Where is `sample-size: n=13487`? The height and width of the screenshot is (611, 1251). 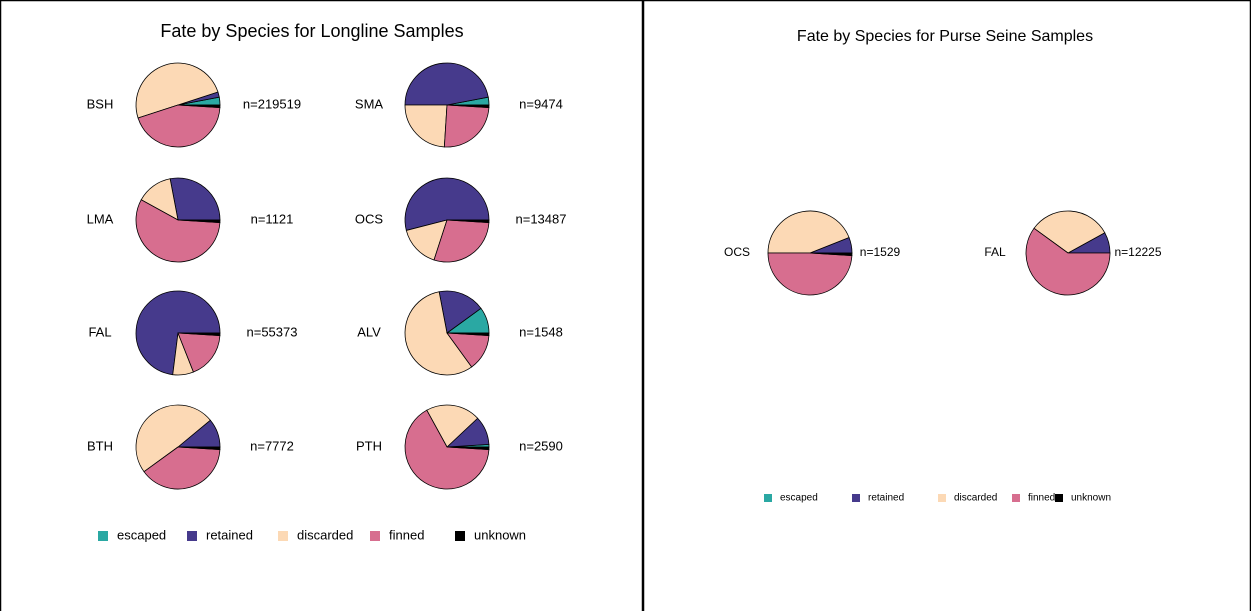 sample-size: n=13487 is located at coordinates (541, 218).